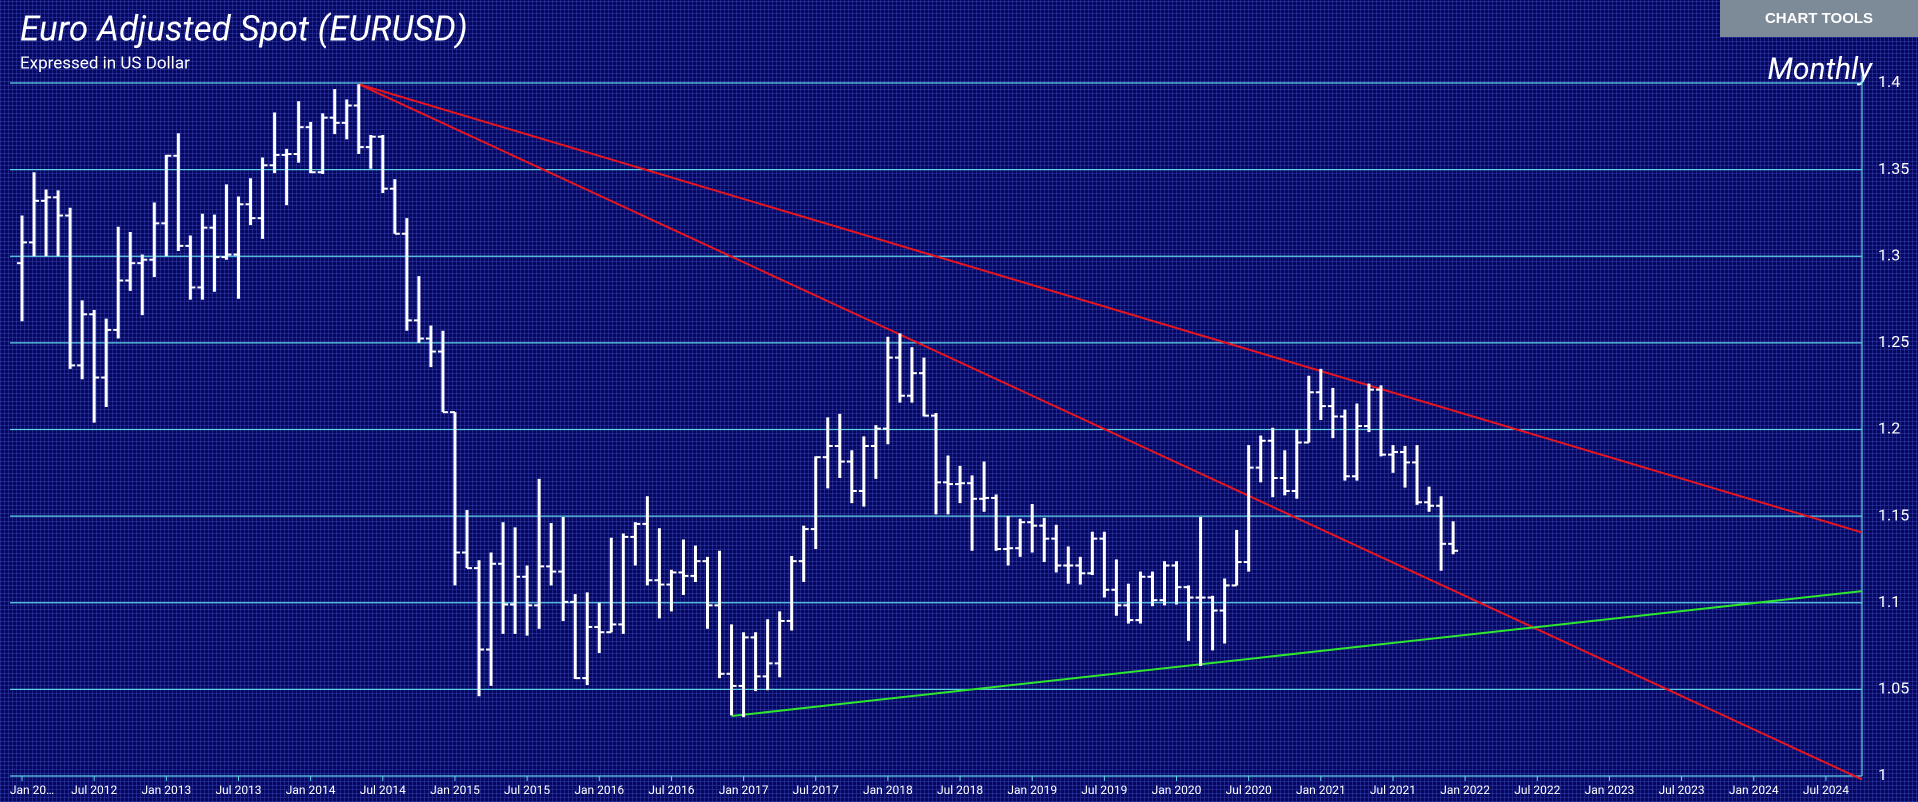  What do you see at coordinates (1889, 81) in the screenshot?
I see `y-tick-label: 1.4` at bounding box center [1889, 81].